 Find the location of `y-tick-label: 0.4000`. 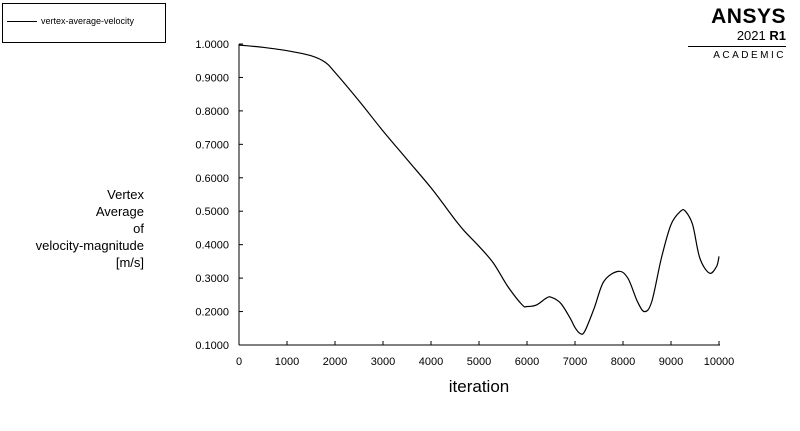

y-tick-label: 0.4000 is located at coordinates (212, 246).